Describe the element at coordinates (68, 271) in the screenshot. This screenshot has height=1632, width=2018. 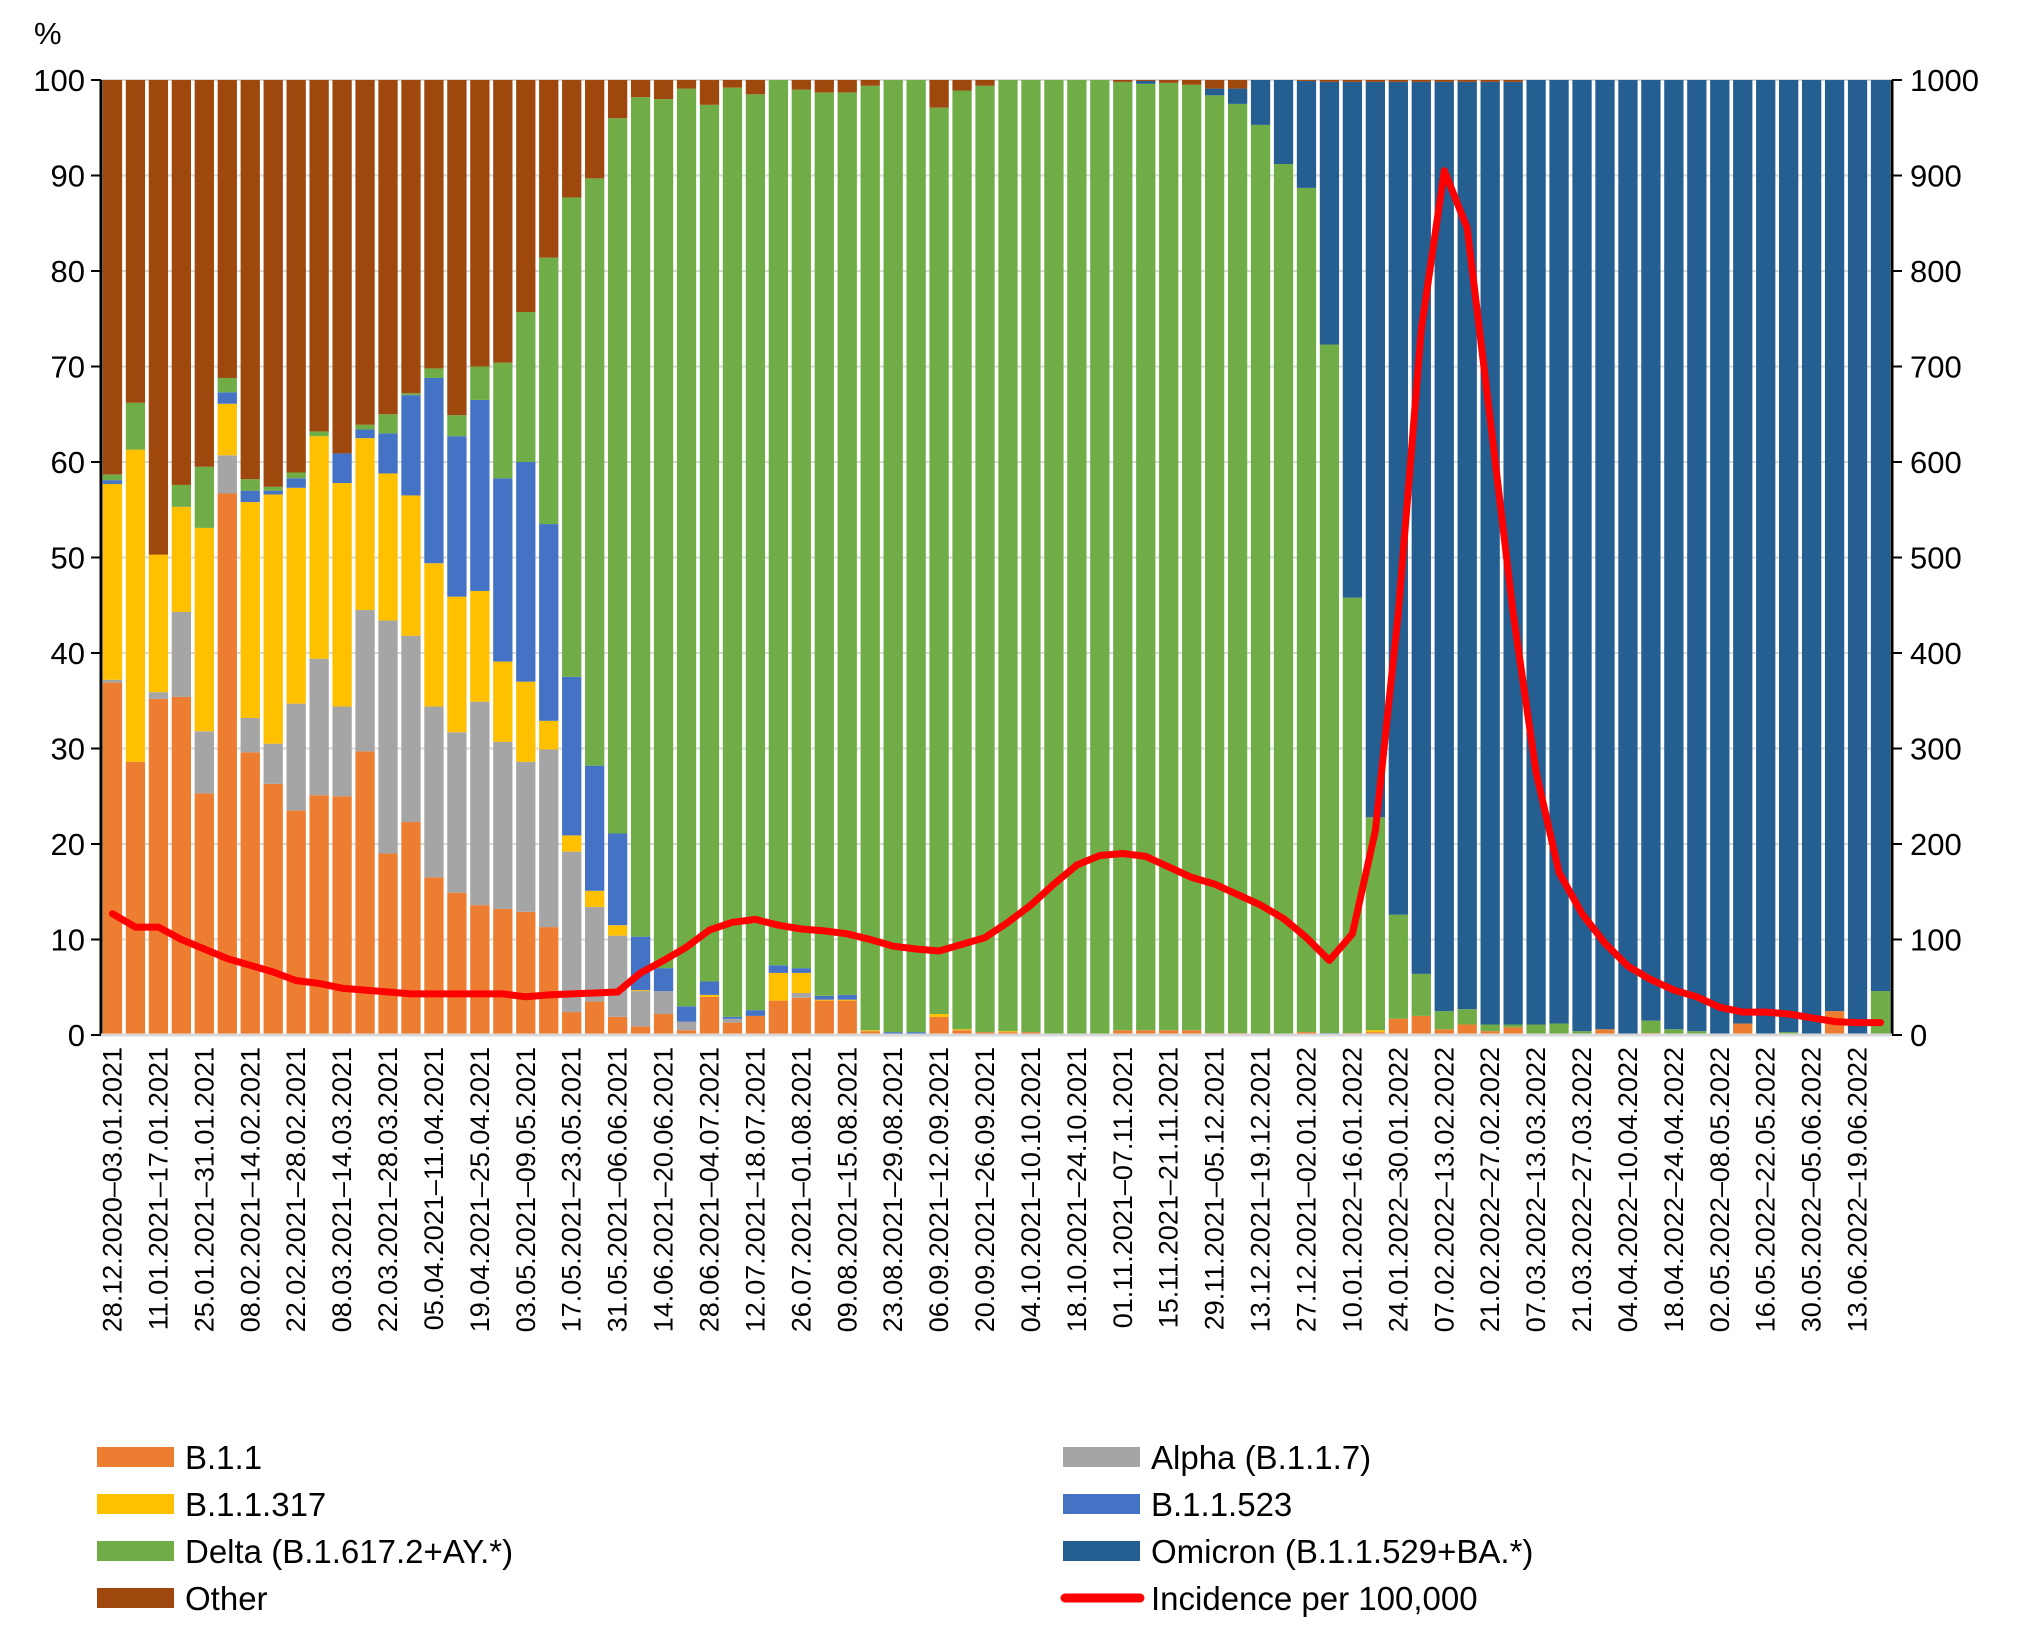
I see `y-tick-label: 80` at that location.